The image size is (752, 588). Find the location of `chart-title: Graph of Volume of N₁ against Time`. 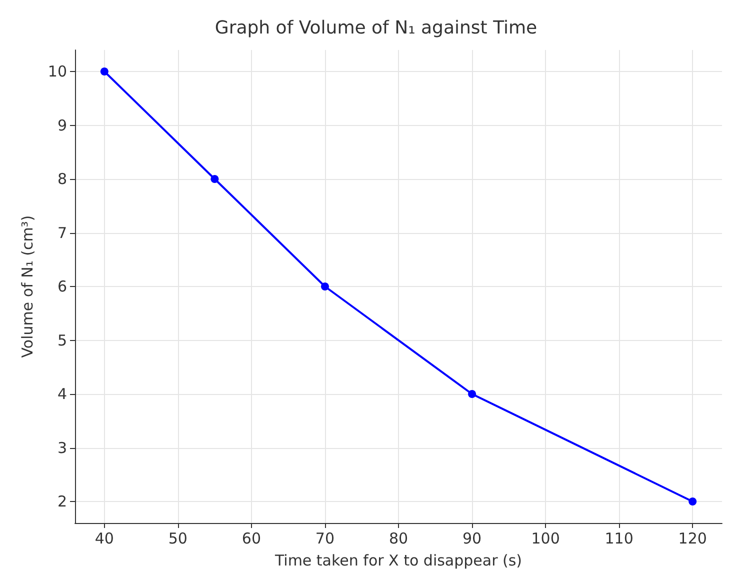

chart-title: Graph of Volume of N₁ against Time is located at coordinates (376, 28).